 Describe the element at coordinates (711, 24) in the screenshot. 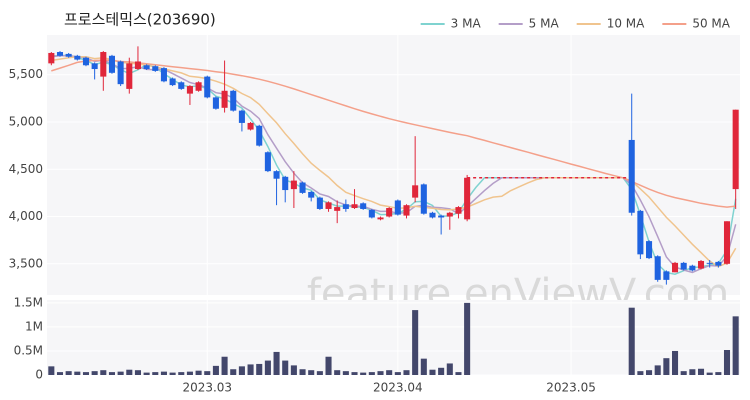

I see `legend-label: 50 MA` at that location.